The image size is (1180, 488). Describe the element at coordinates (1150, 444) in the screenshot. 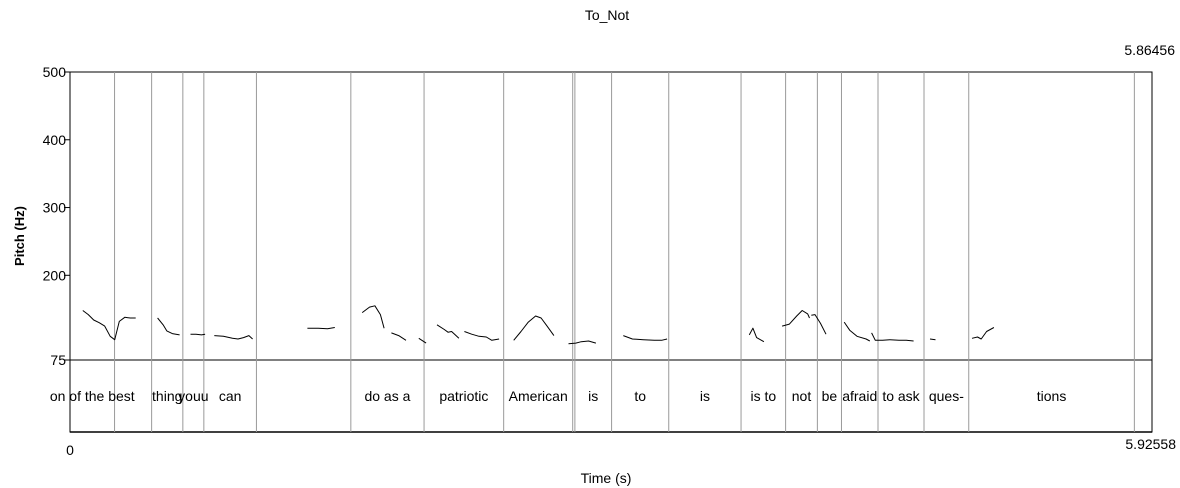

I see `x-end-label: 5.92558` at that location.